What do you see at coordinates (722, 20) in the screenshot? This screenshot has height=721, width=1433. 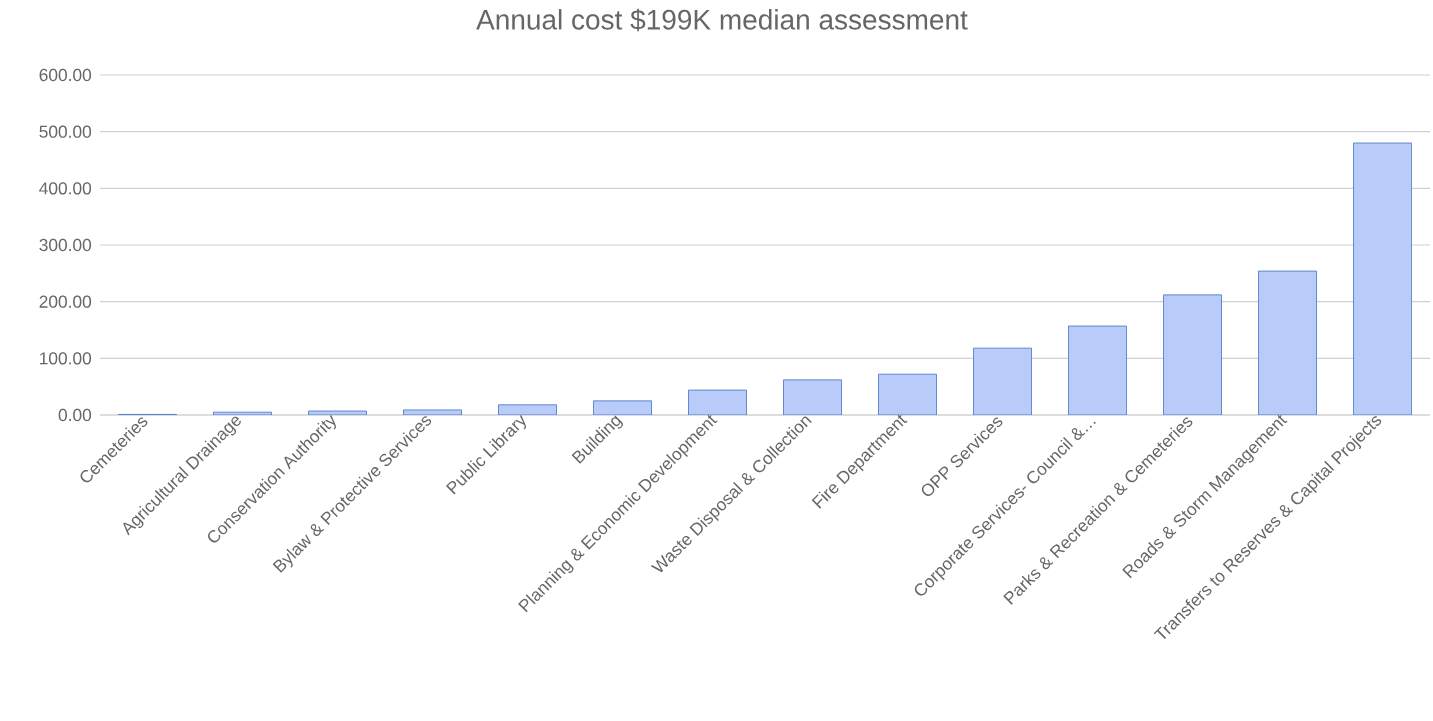 I see `chart-title: Annual cost $199K median assessment` at bounding box center [722, 20].